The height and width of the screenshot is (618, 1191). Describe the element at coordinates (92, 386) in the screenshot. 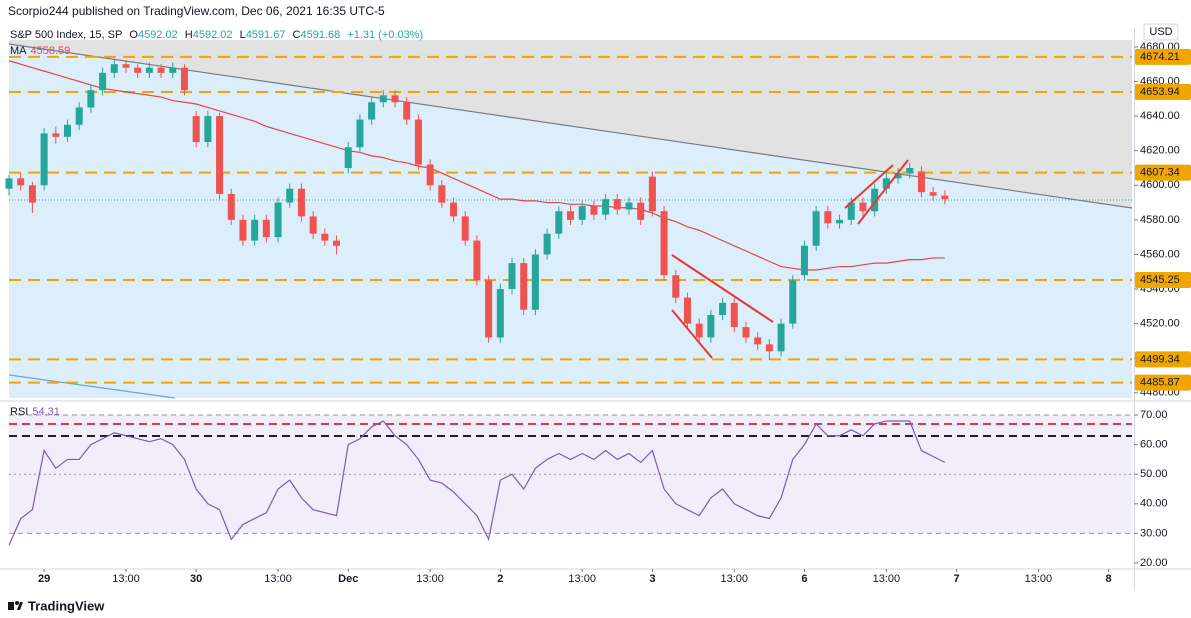

I see `trendline` at that location.